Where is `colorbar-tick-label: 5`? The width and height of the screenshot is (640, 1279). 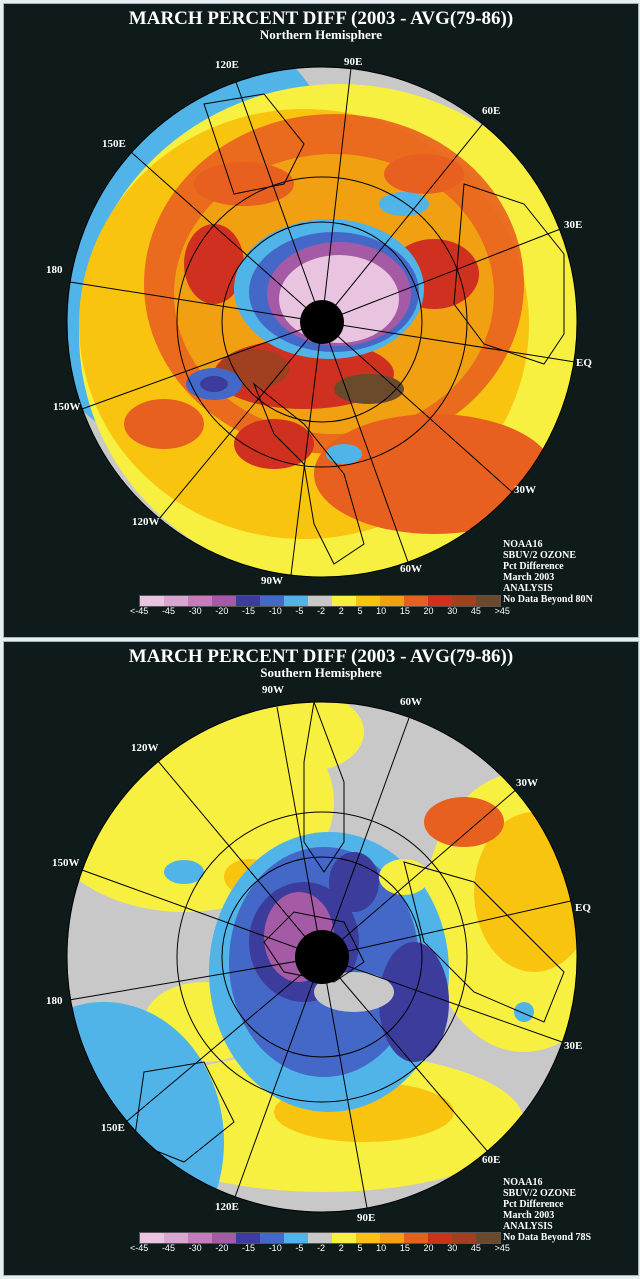 colorbar-tick-label: 5 is located at coordinates (360, 1248).